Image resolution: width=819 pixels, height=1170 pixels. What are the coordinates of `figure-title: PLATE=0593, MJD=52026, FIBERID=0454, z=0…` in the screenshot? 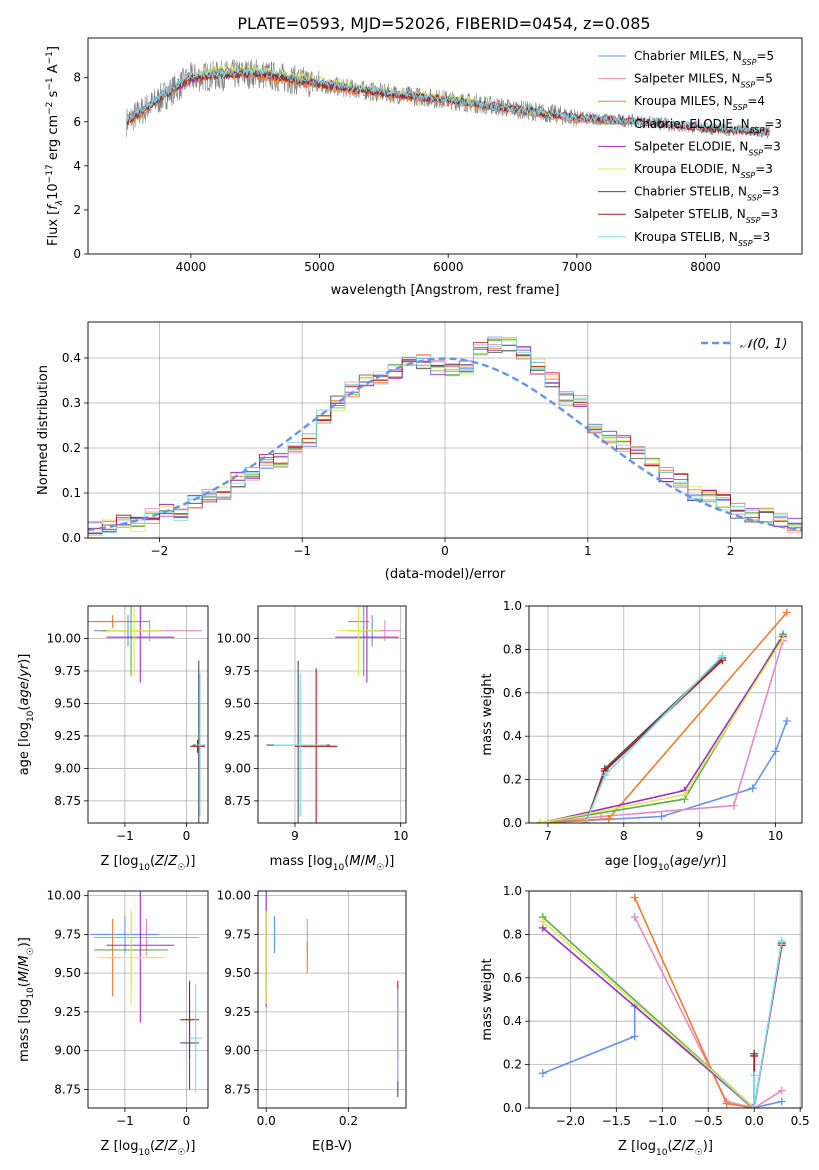 It's located at (443, 23).